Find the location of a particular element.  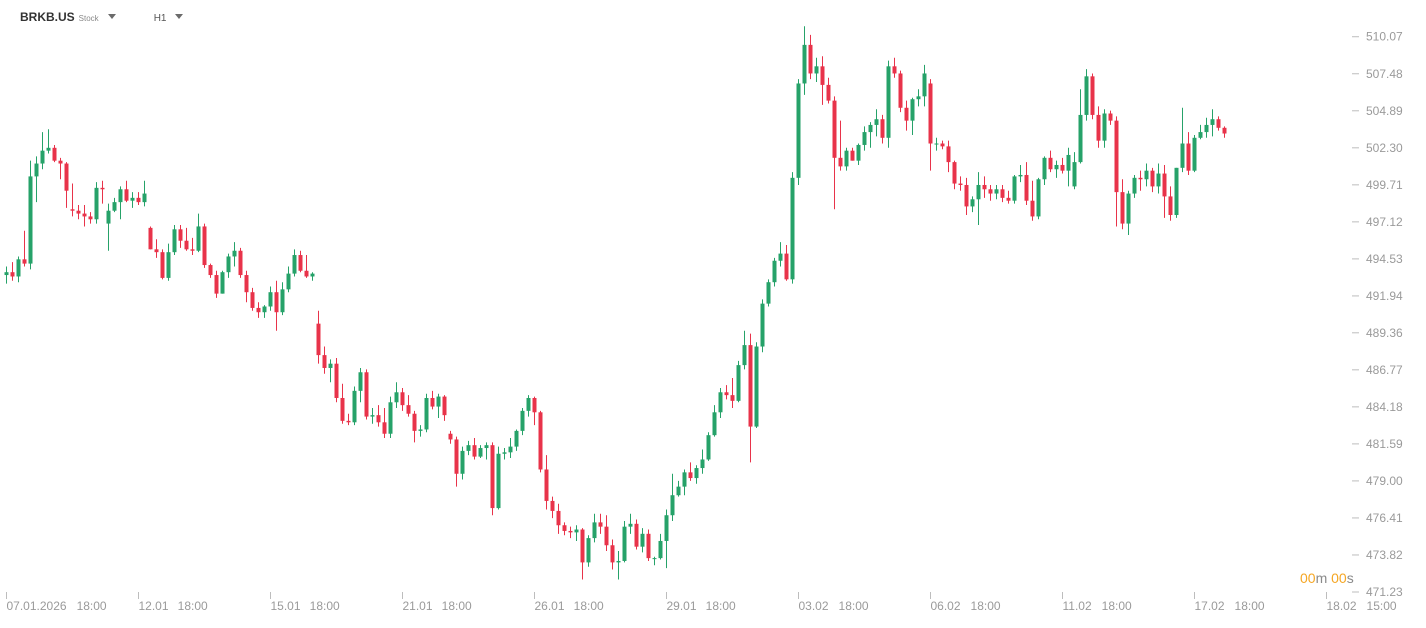

timeframe-dropdown-chevron-icon is located at coordinates (179, 16).